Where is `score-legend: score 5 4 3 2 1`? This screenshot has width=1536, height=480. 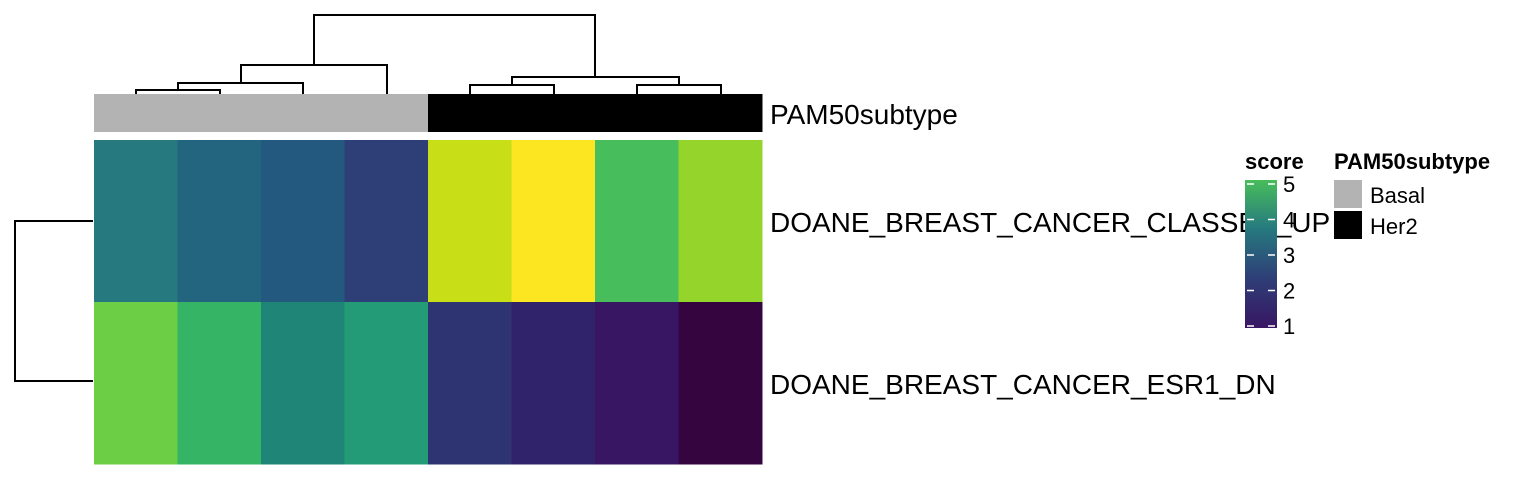
score-legend: score 5 4 3 2 1 is located at coordinates (1274, 244).